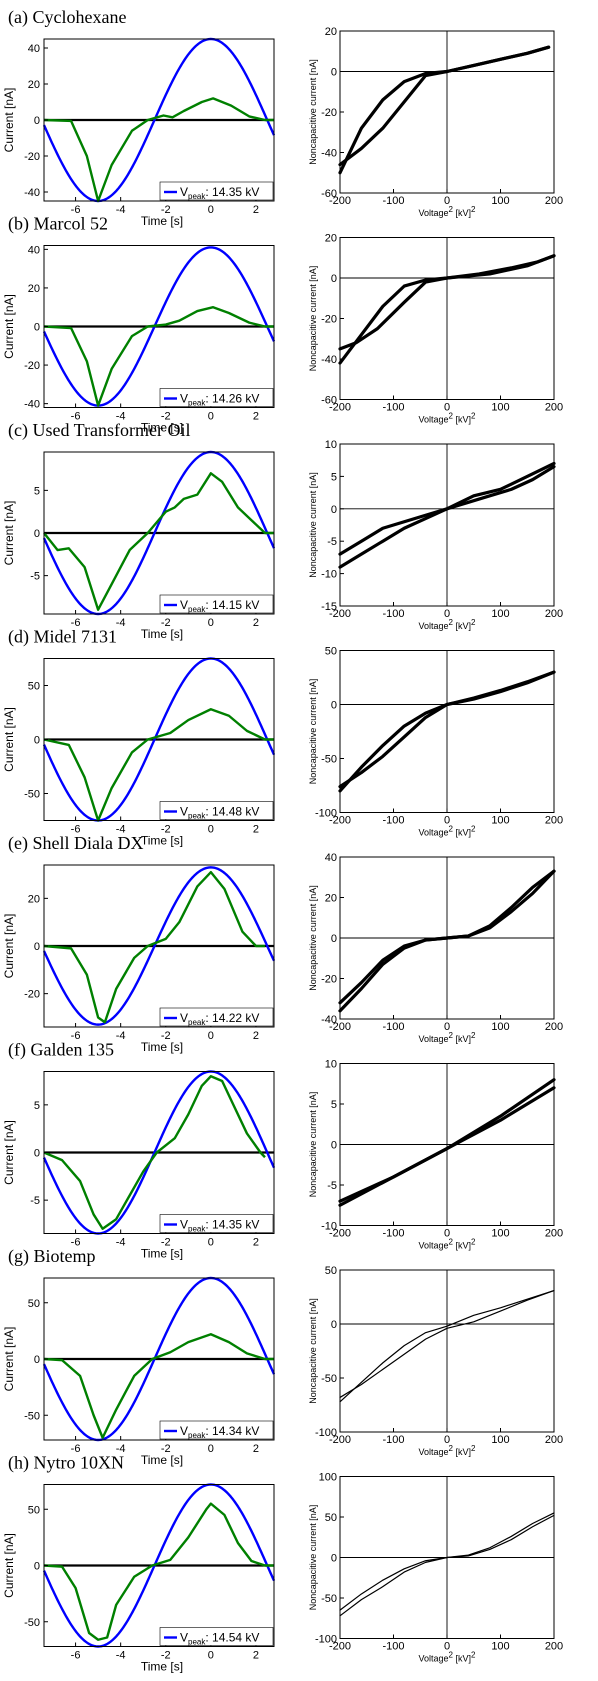 Image resolution: width=598 pixels, height=1681 pixels. I want to click on panel-title: (b) Marcol 52, so click(58, 224).